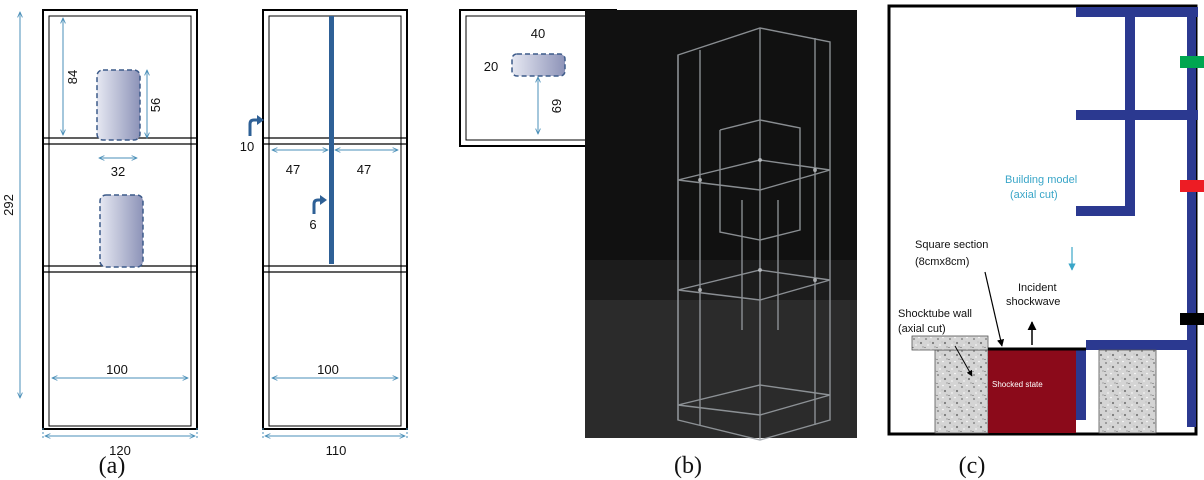 This screenshot has width=1204, height=480. Describe the element at coordinates (1017, 384) in the screenshot. I see `shocked-state-label: Shocked state` at that location.